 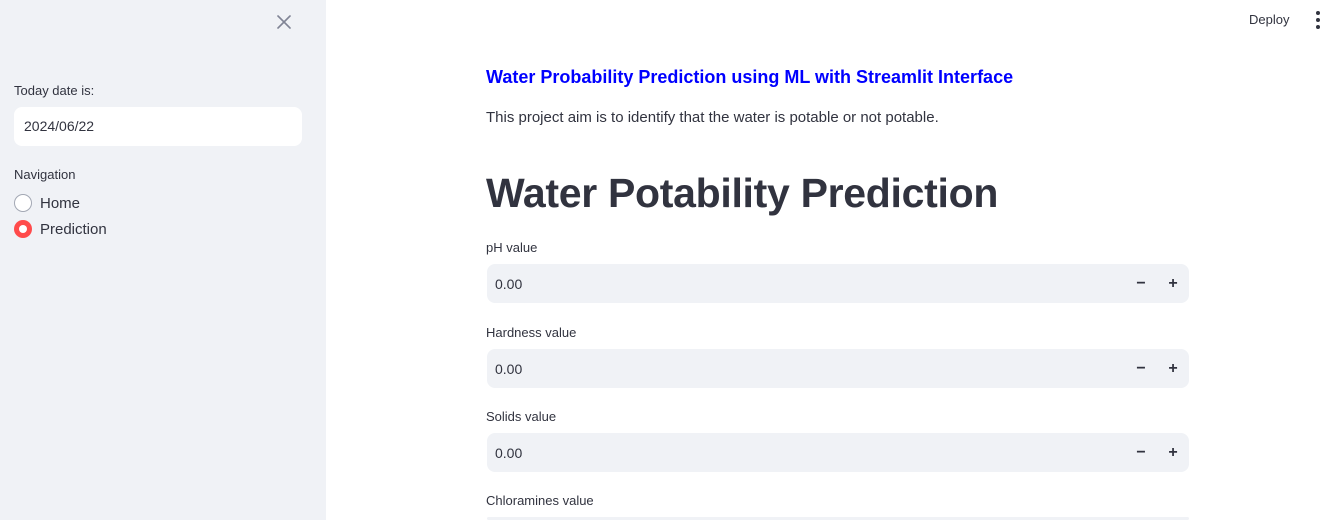 I want to click on sidebar-close-button, so click(x=284, y=22).